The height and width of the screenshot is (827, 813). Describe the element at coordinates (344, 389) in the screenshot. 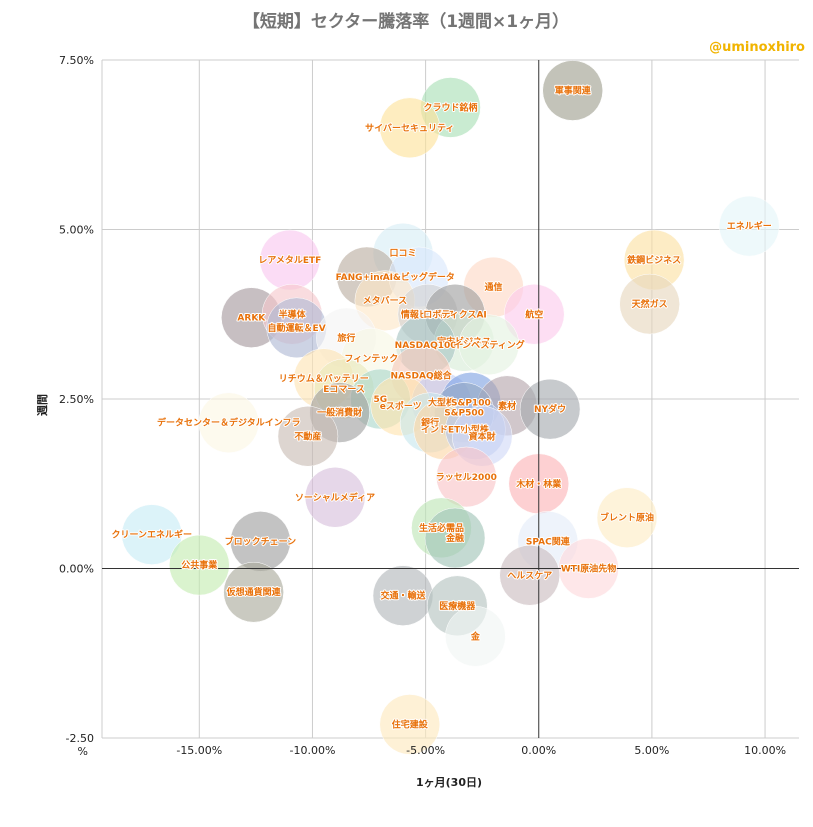

I see `point-label: Eコマース` at that location.